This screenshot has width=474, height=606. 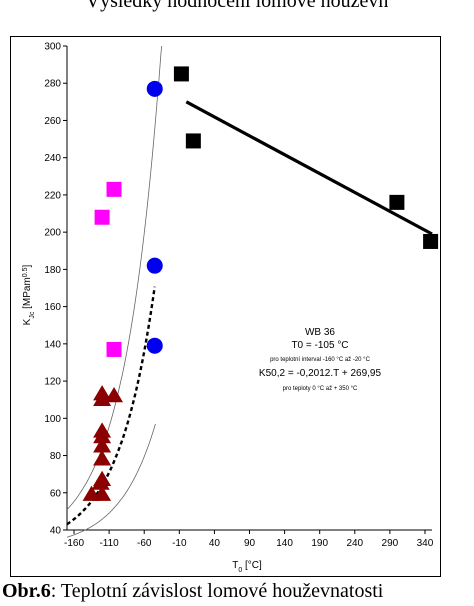 I want to click on y-tick-label: 100, so click(x=52, y=419).